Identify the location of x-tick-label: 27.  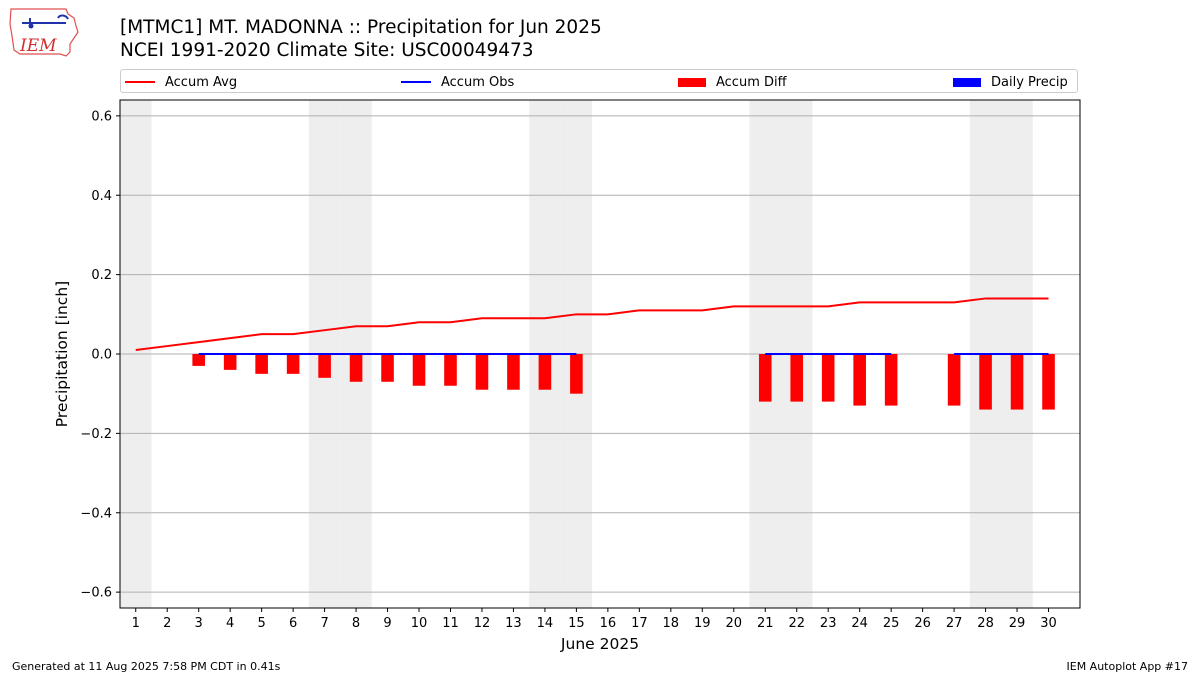
(954, 623).